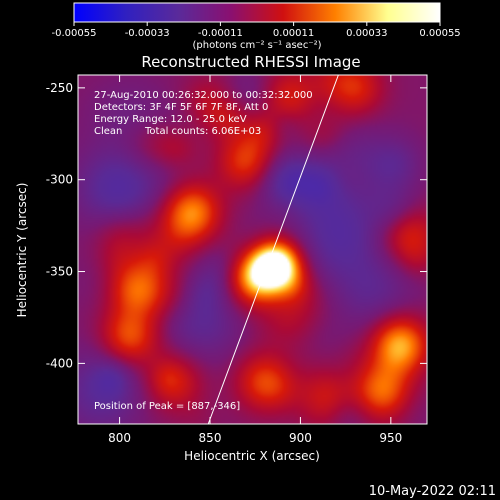 The width and height of the screenshot is (500, 500). Describe the element at coordinates (432, 491) in the screenshot. I see `footer-timestamp: 10-May-2022 02:11` at that location.